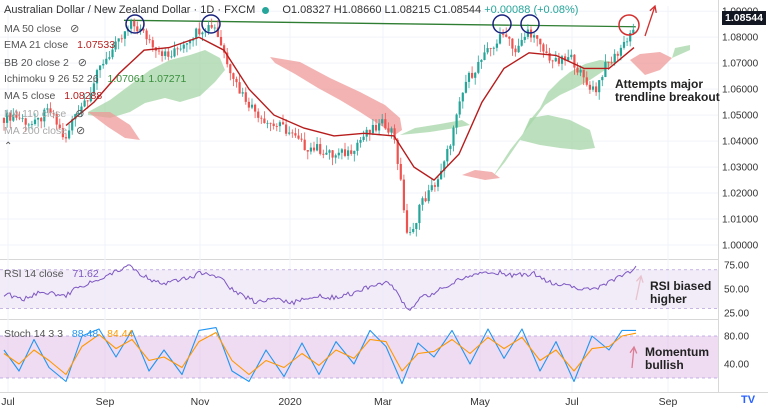  Describe the element at coordinates (339, 402) in the screenshot. I see `time-axis: Jul Sep Nov 2020 Mar May Jul Sep` at that location.